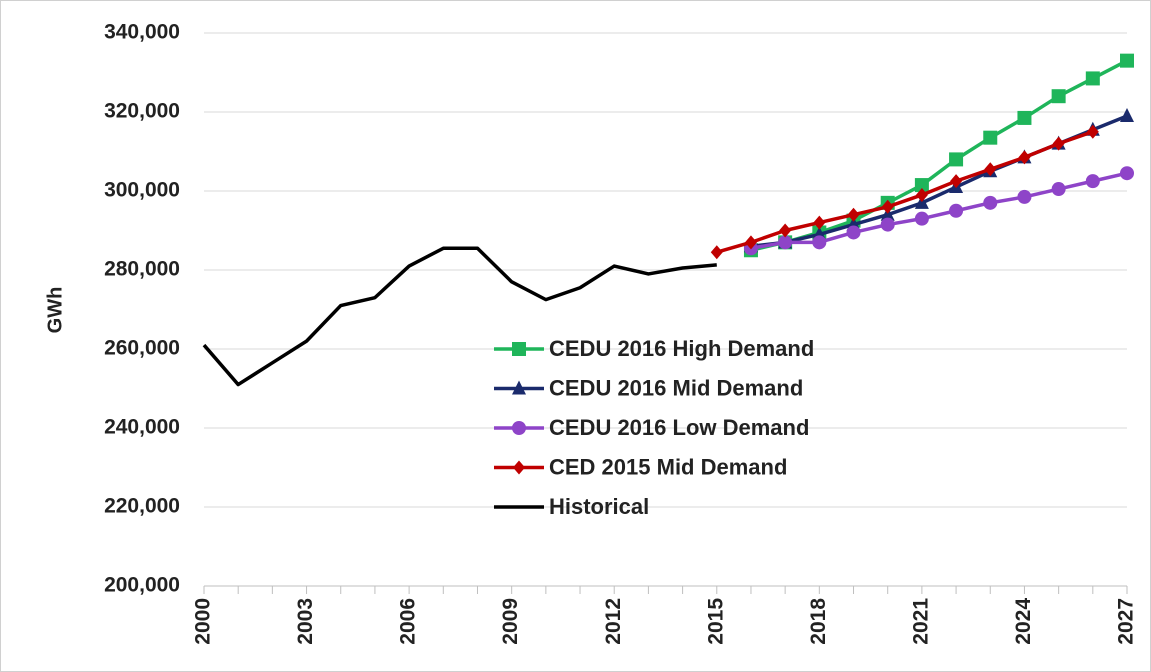 This screenshot has width=1151, height=672. What do you see at coordinates (142, 585) in the screenshot?
I see `y-tick-label: 200,000` at bounding box center [142, 585].